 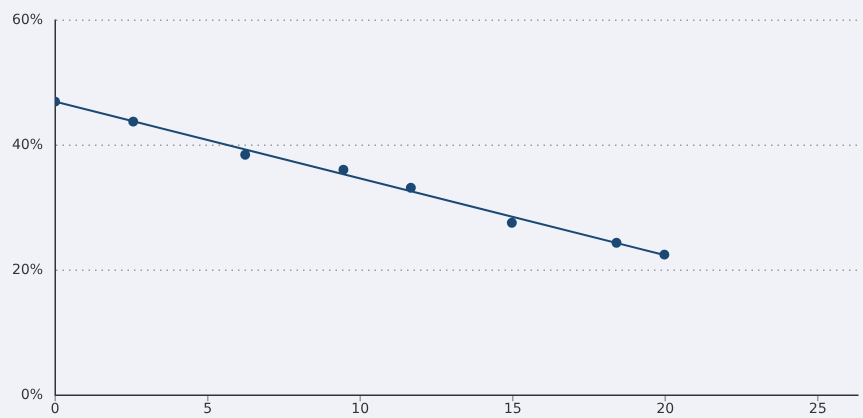 I want to click on y-tick-label: 40%, so click(x=28, y=144).